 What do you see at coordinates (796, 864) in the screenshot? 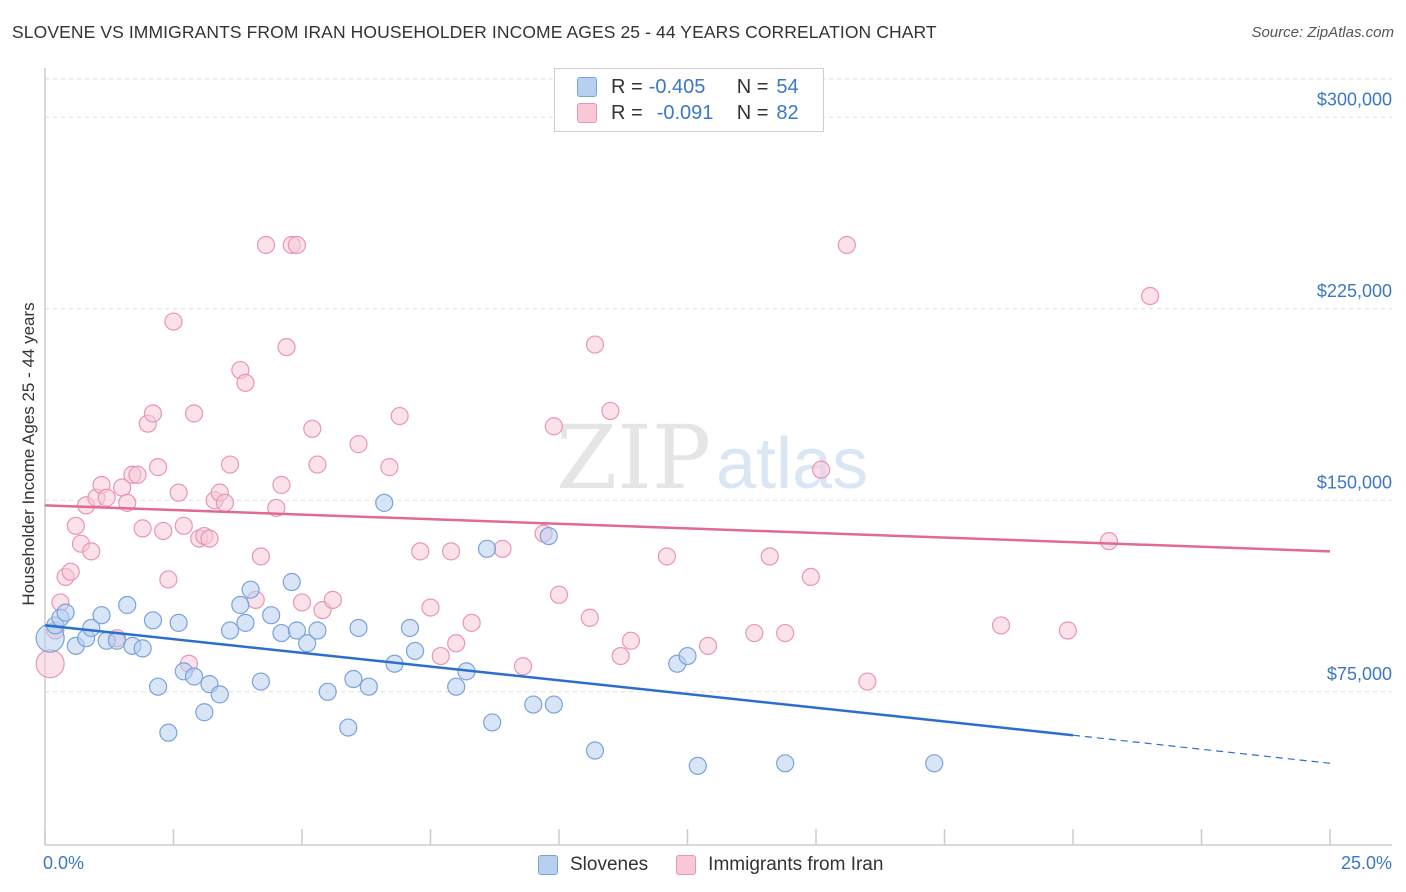
I see `legend-label-iran: Immigrants from Iran` at bounding box center [796, 864].